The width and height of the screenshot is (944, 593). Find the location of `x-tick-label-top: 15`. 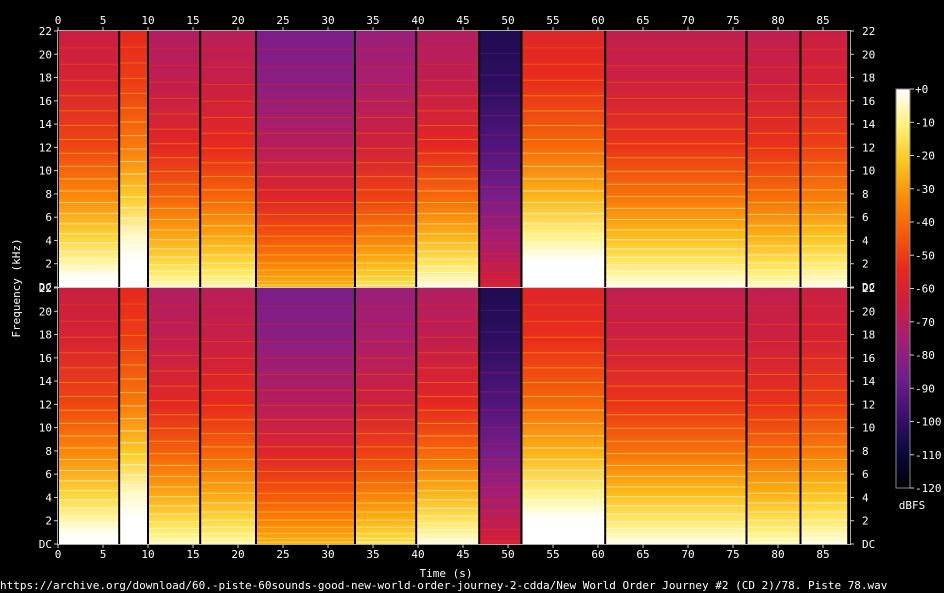

x-tick-label-top: 15 is located at coordinates (192, 20).